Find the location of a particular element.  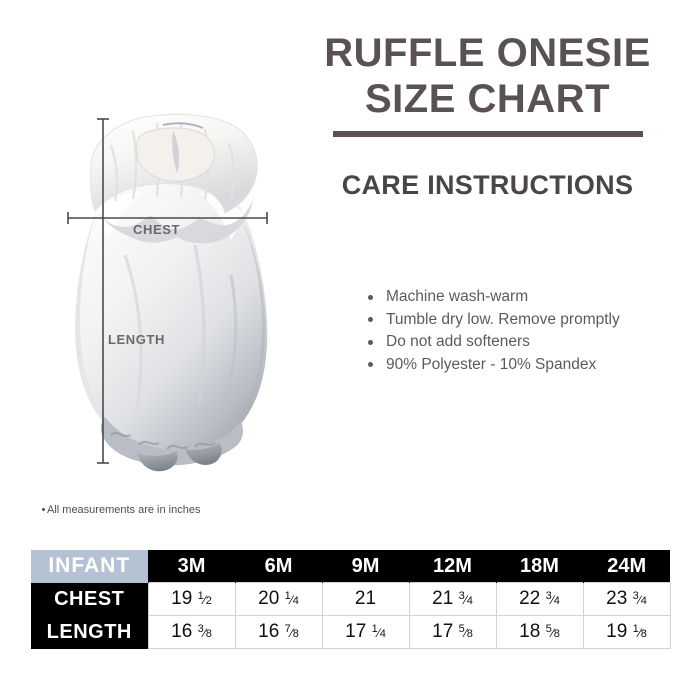

leg-opening-left is located at coordinates (157, 461).